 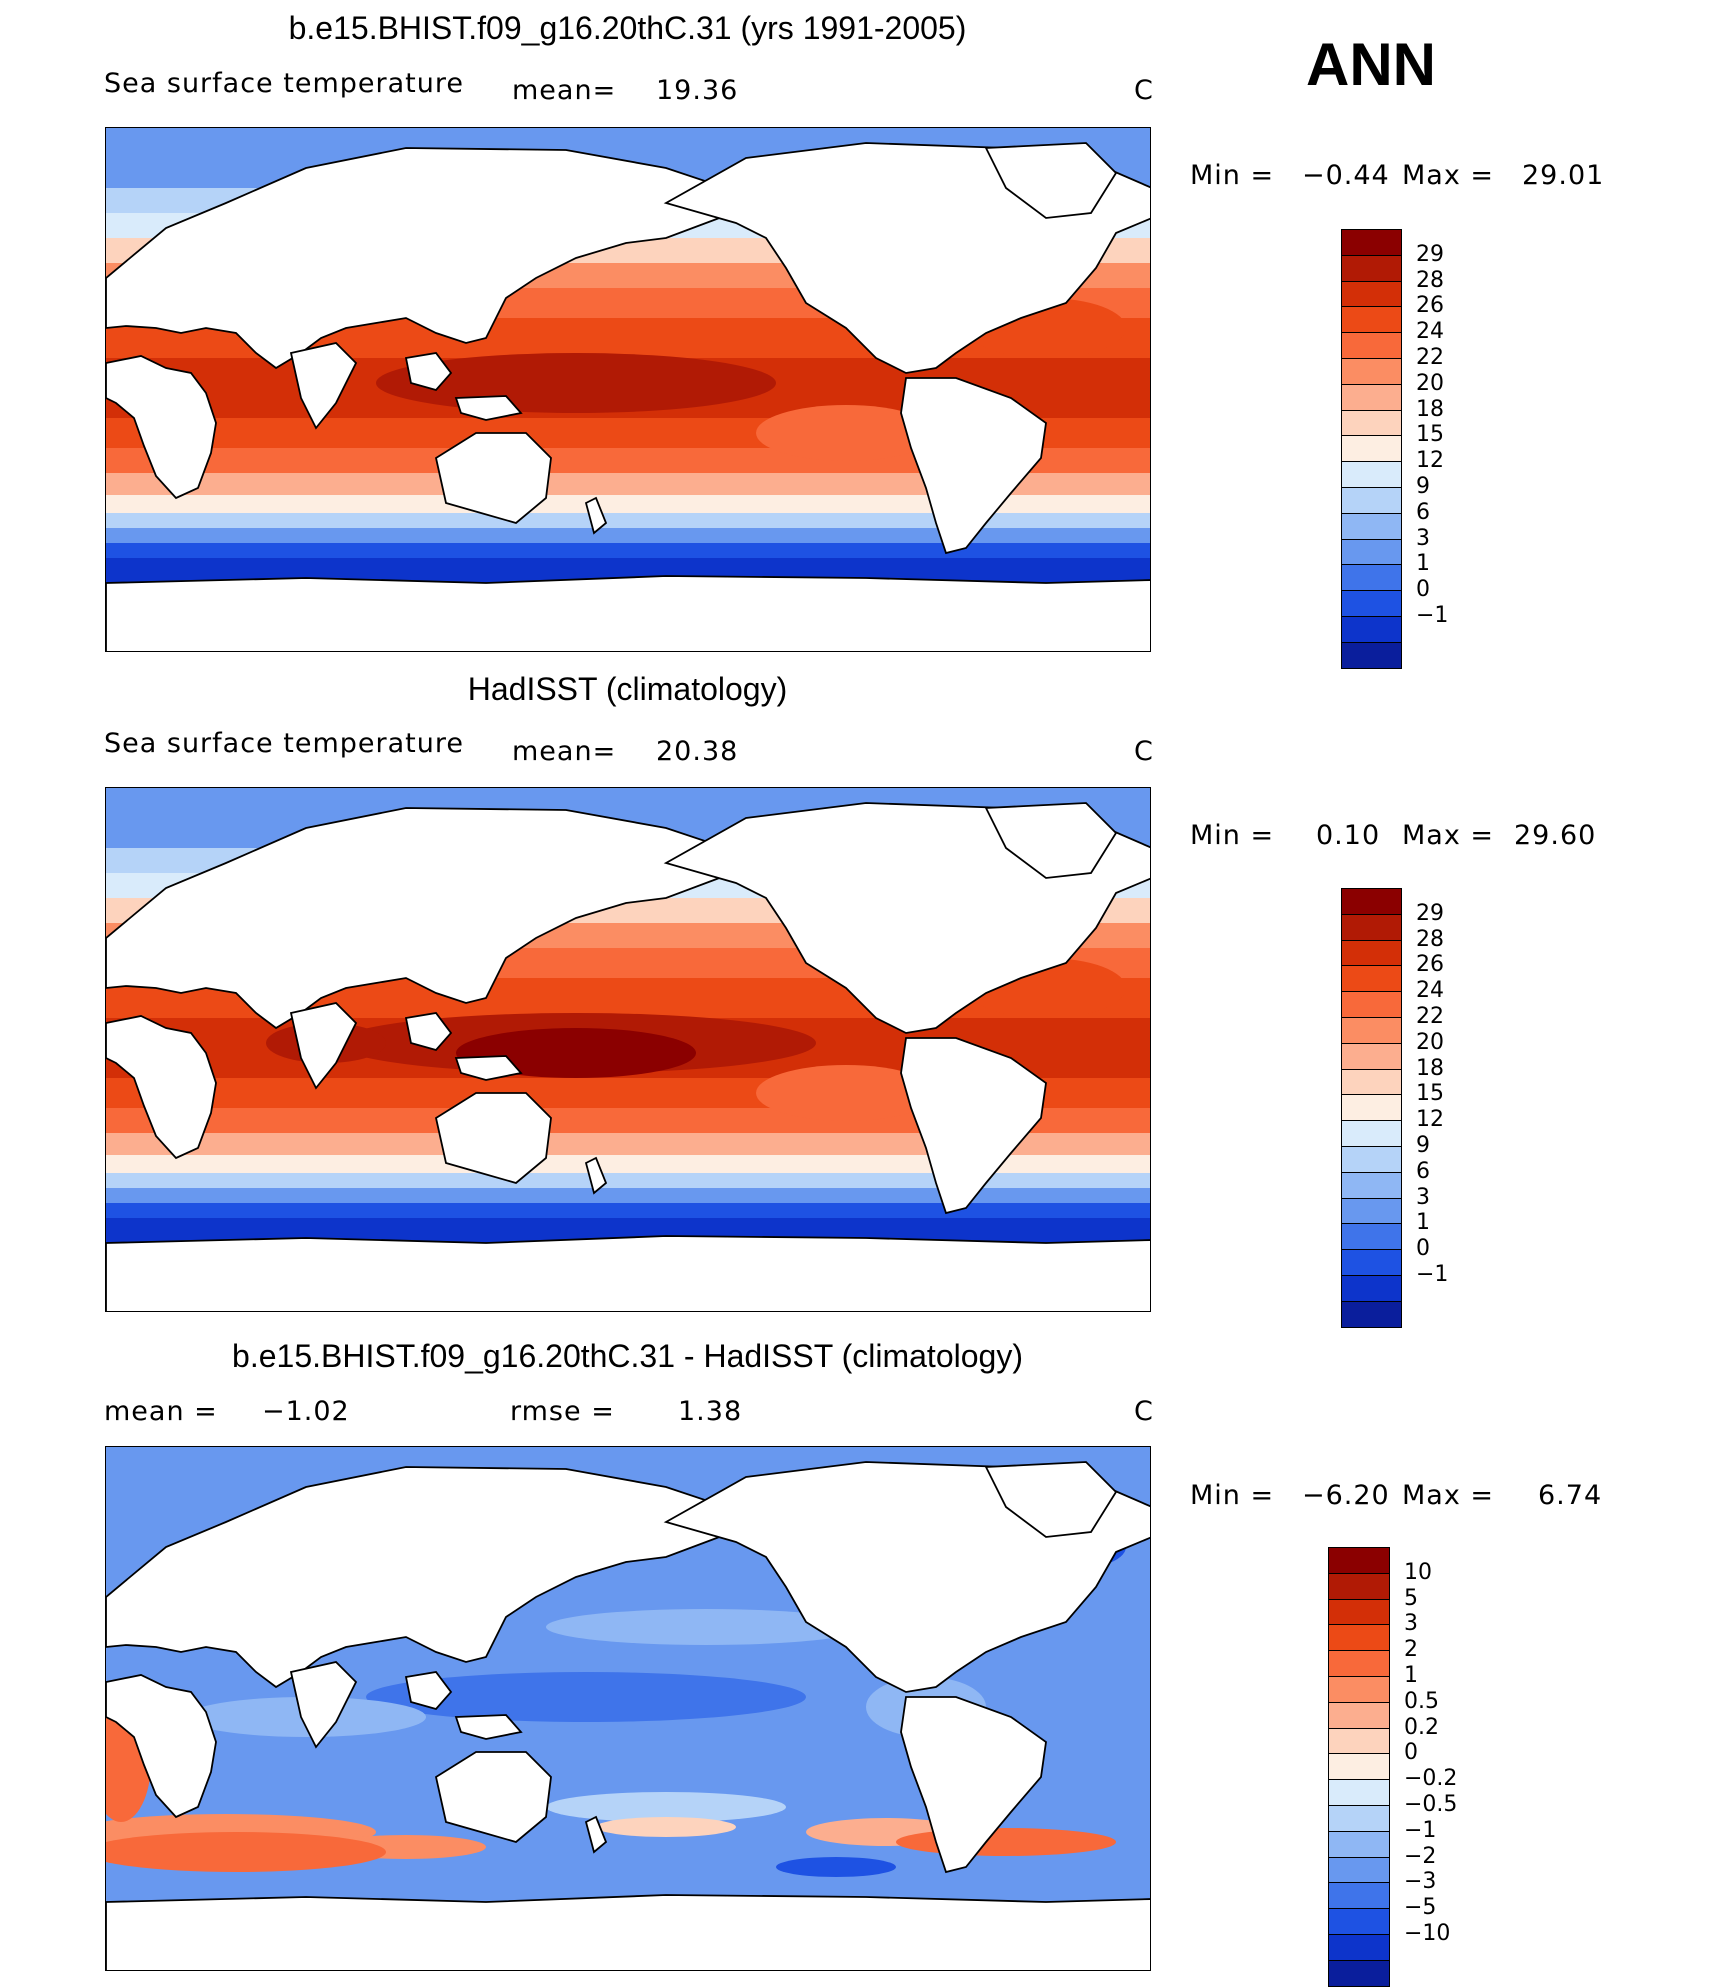 What do you see at coordinates (1563, 175) in the screenshot?
I see `panel-0-max-value: 29.01` at bounding box center [1563, 175].